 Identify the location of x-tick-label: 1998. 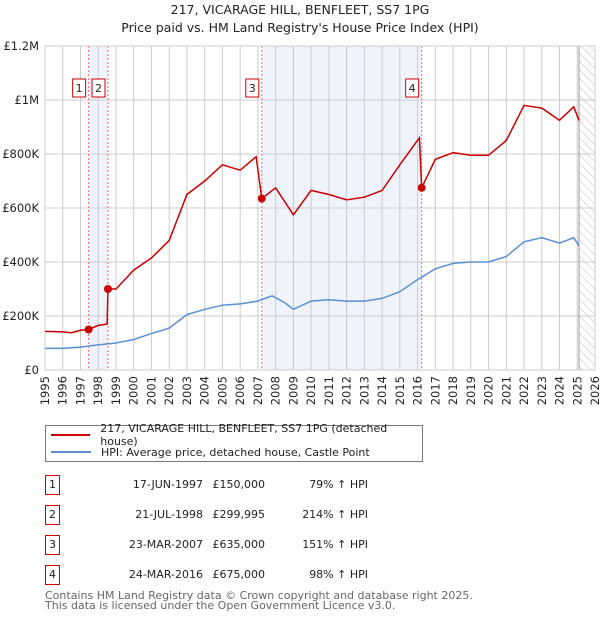
(98, 390).